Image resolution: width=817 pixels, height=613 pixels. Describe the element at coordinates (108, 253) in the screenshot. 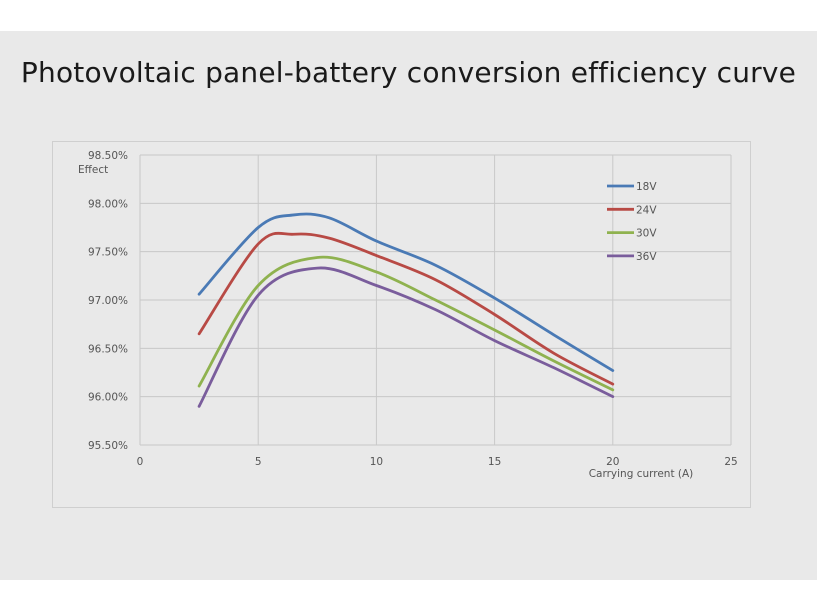

I see `y-tick-label: 97.50%` at that location.